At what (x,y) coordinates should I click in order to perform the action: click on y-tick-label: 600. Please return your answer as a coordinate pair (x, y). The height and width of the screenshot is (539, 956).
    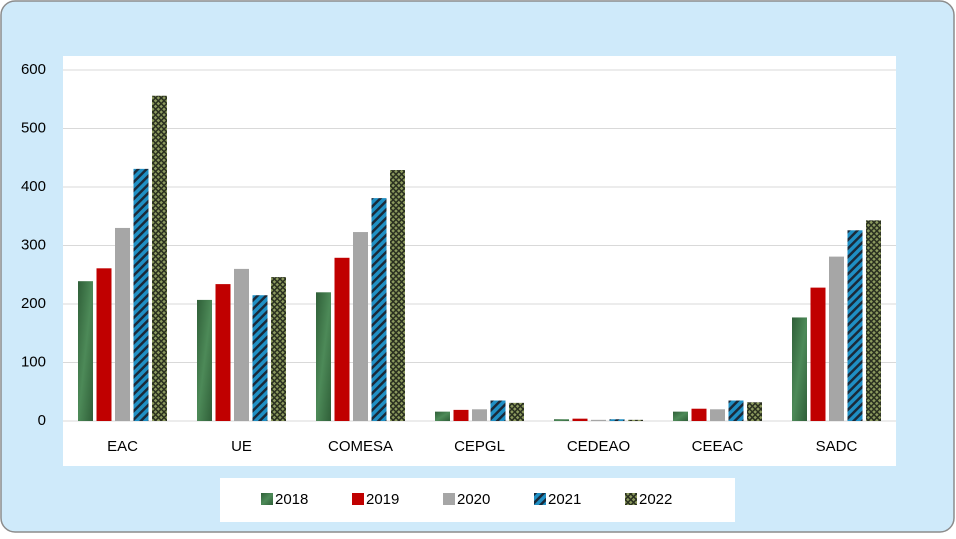
    Looking at the image, I should click on (33, 69).